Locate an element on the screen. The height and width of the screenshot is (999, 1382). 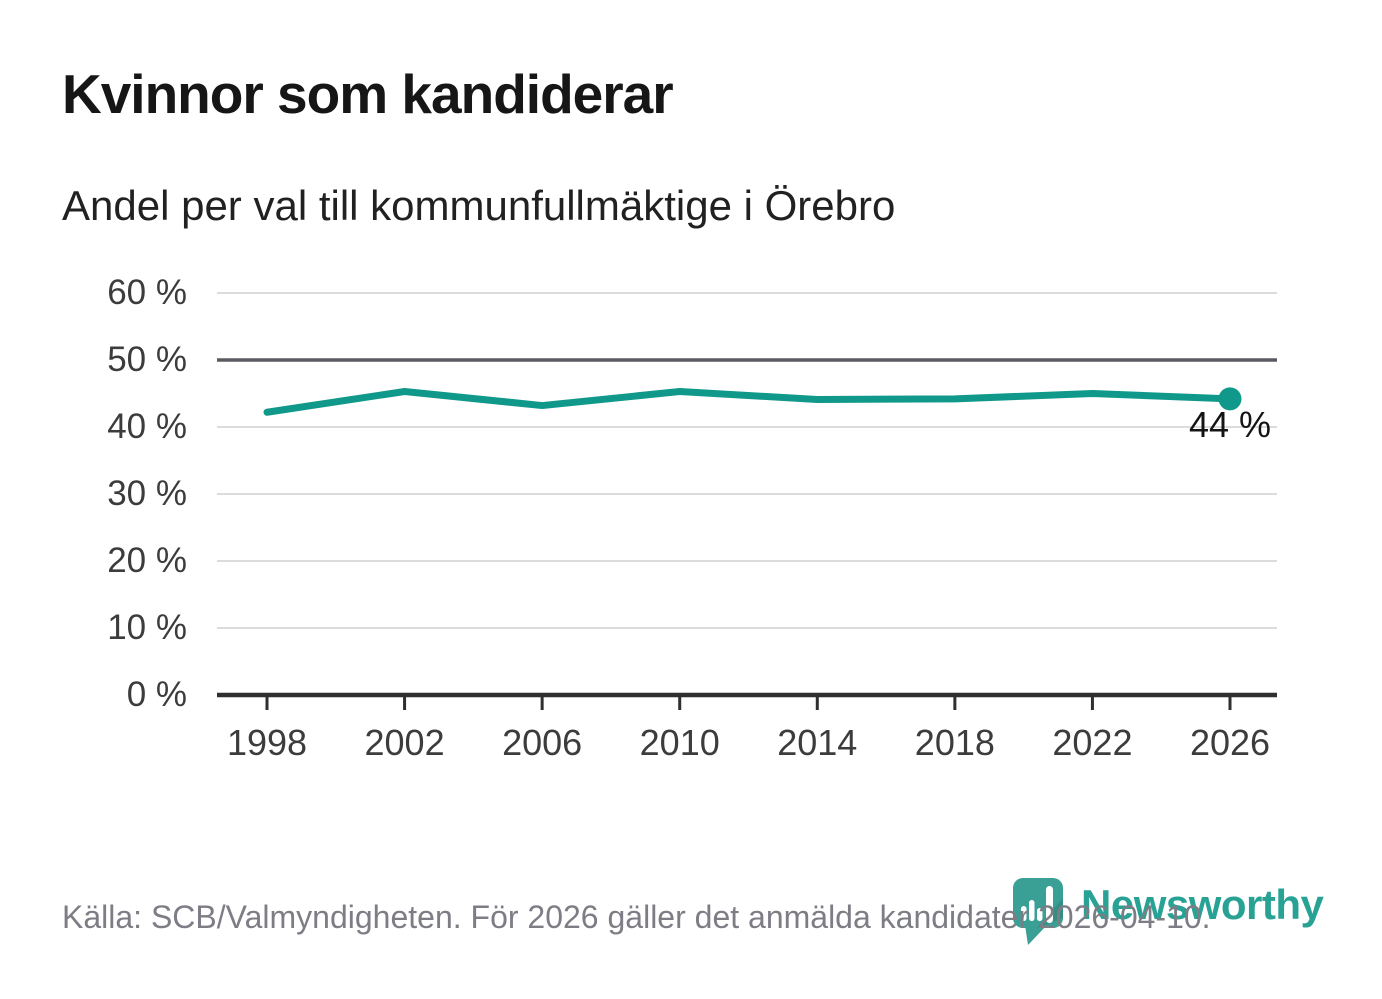
x-tick-label: 1998 is located at coordinates (267, 742).